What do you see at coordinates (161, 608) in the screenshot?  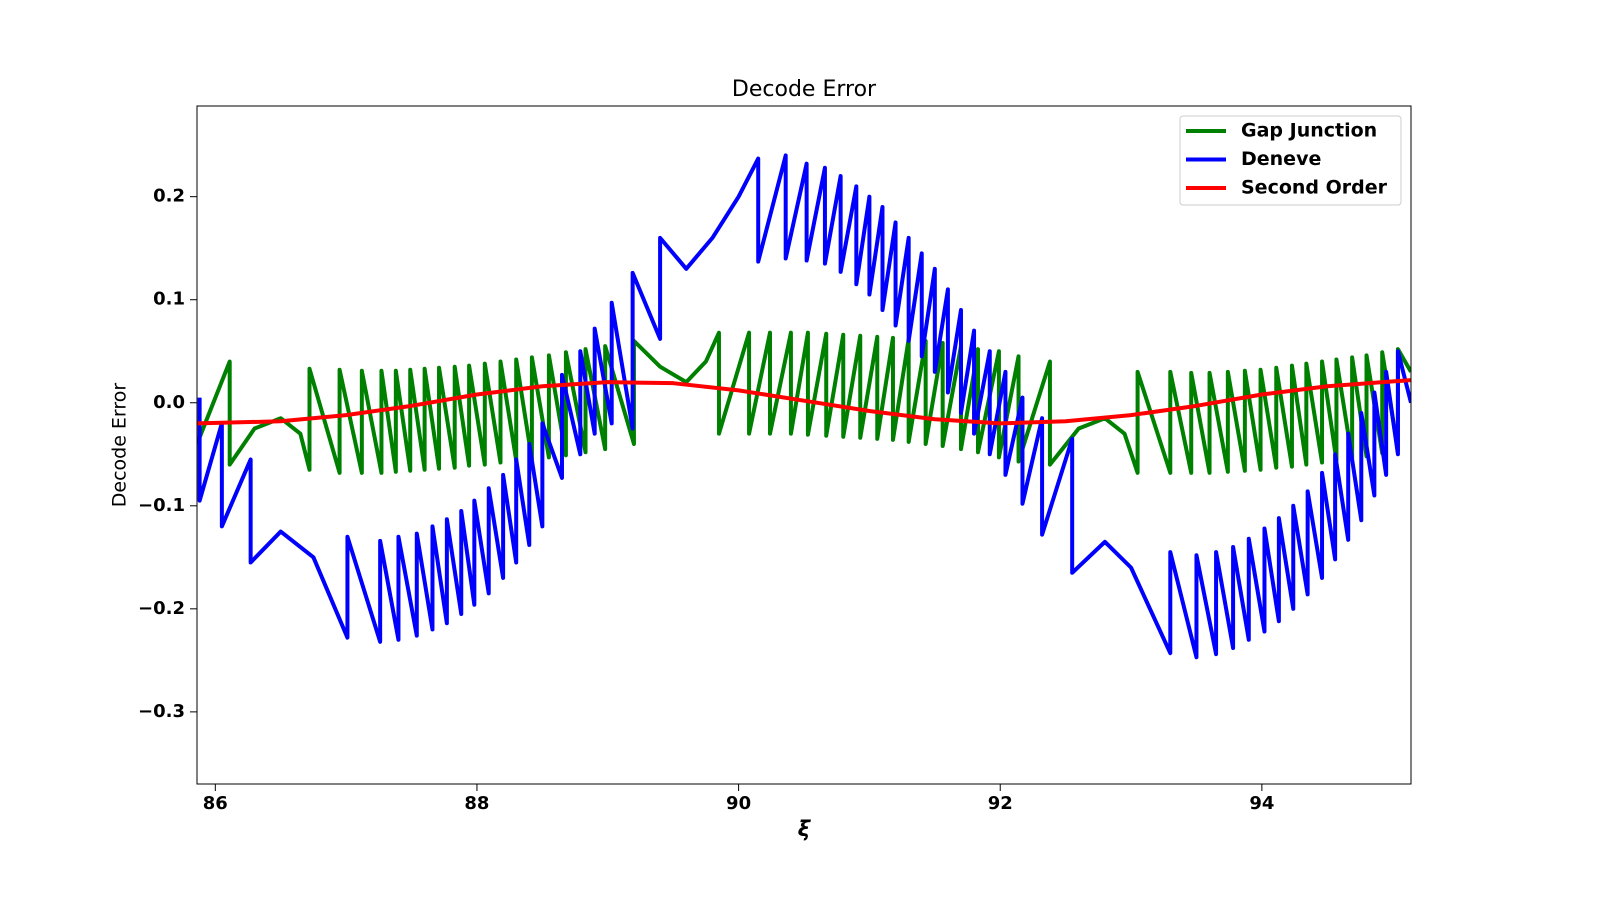 I see `y-tick-label: −0.2` at bounding box center [161, 608].